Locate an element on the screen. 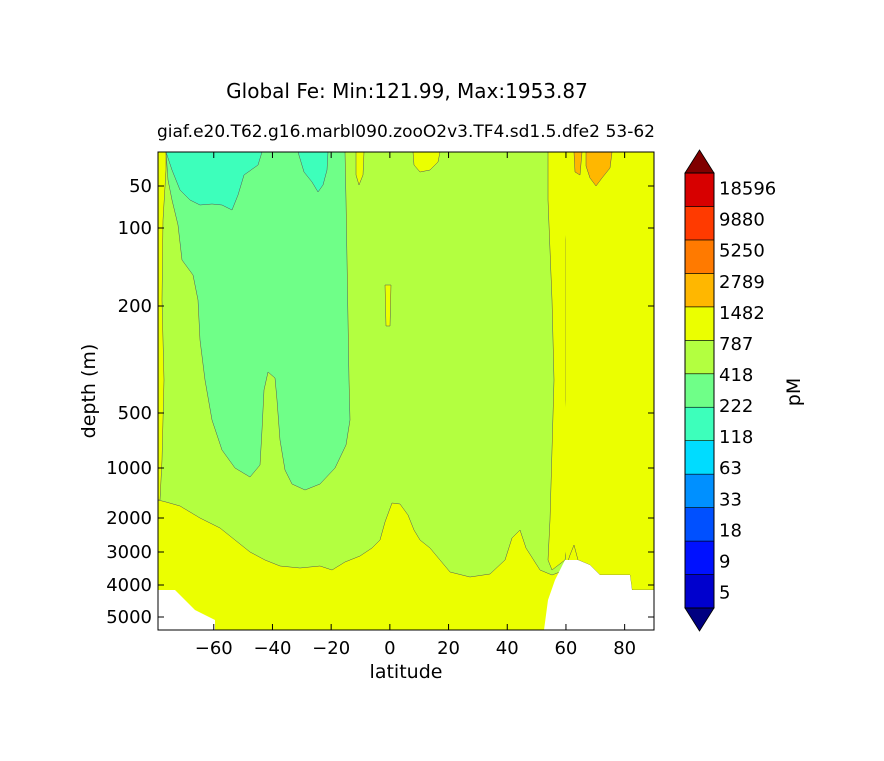 This screenshot has width=884, height=761. region-787-1482-thin-patch is located at coordinates (388, 305).